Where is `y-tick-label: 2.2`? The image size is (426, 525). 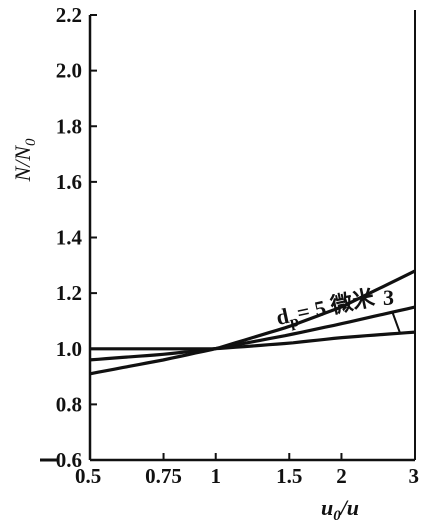 y-tick-label: 2.2 is located at coordinates (69, 15).